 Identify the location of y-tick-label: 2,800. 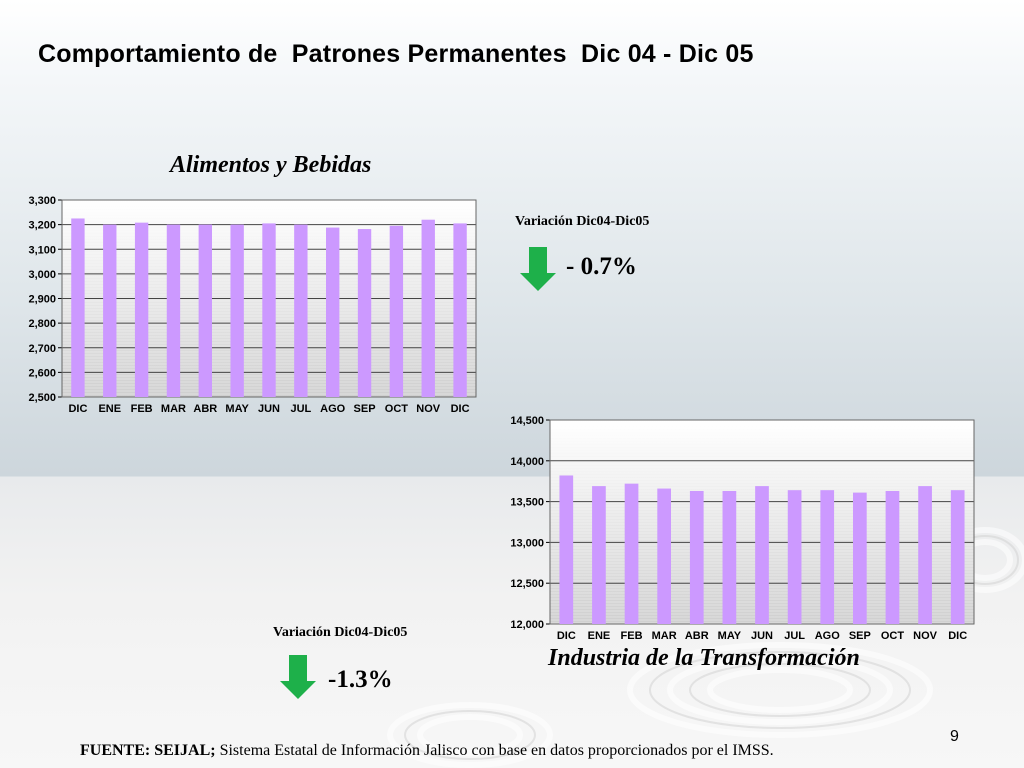
(42, 324).